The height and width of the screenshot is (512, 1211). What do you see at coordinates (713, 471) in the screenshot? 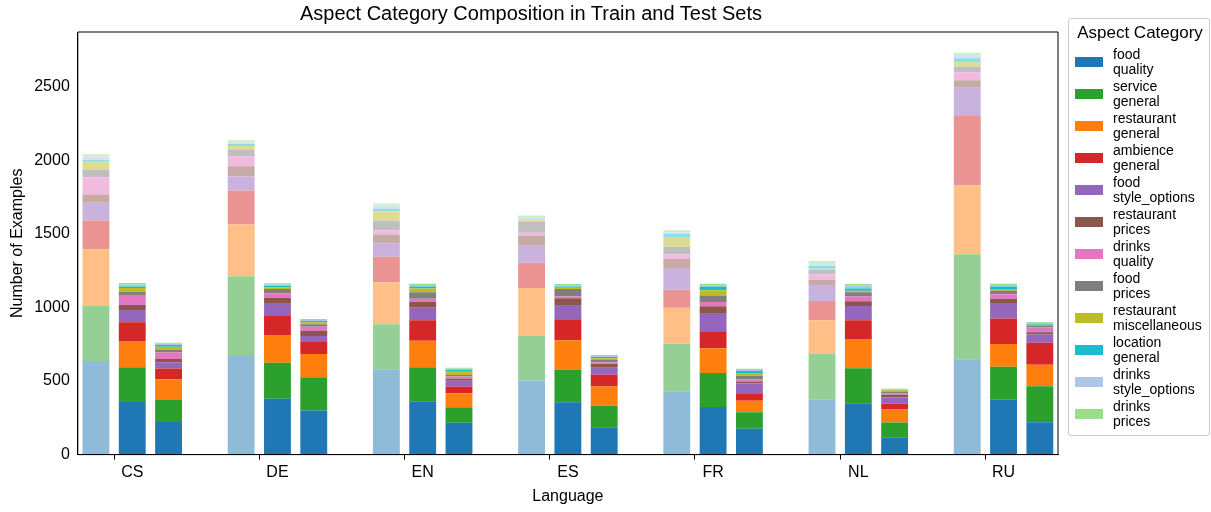
I see `x-tick-label: FR` at bounding box center [713, 471].